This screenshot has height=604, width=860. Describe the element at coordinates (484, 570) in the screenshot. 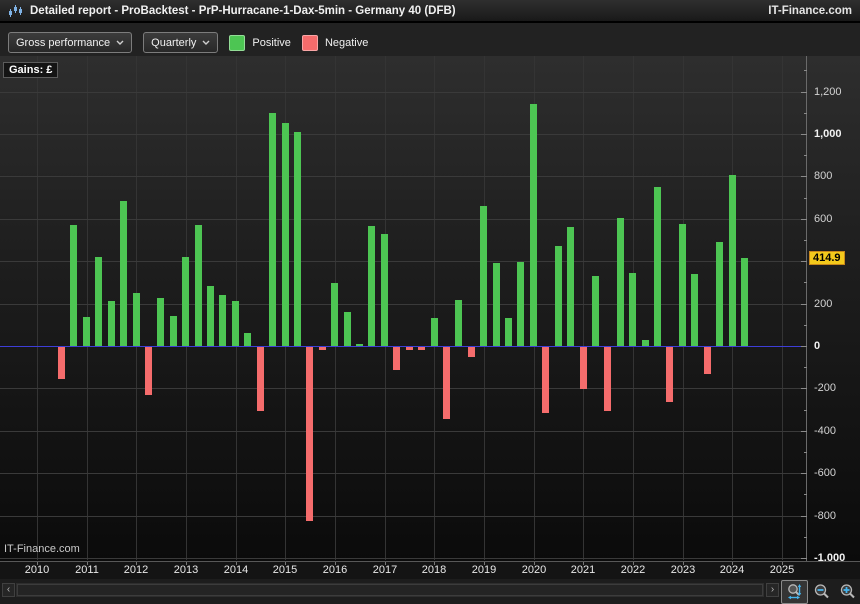

I see `x-label-2019: 2019` at that location.